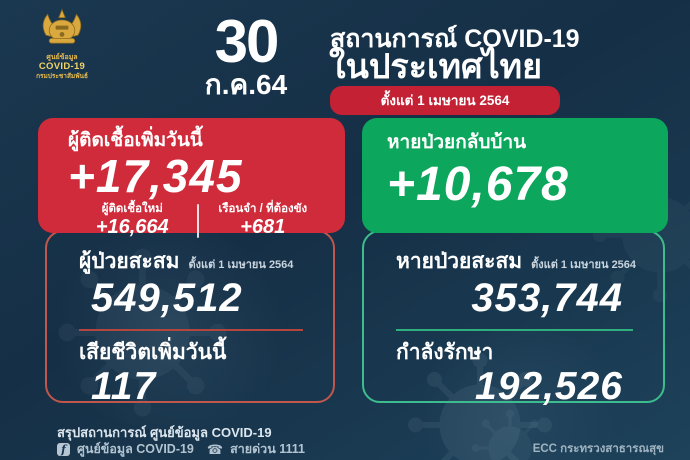 The image size is (690, 460). I want to click on report-month-year: ก.ค.64, so click(246, 84).